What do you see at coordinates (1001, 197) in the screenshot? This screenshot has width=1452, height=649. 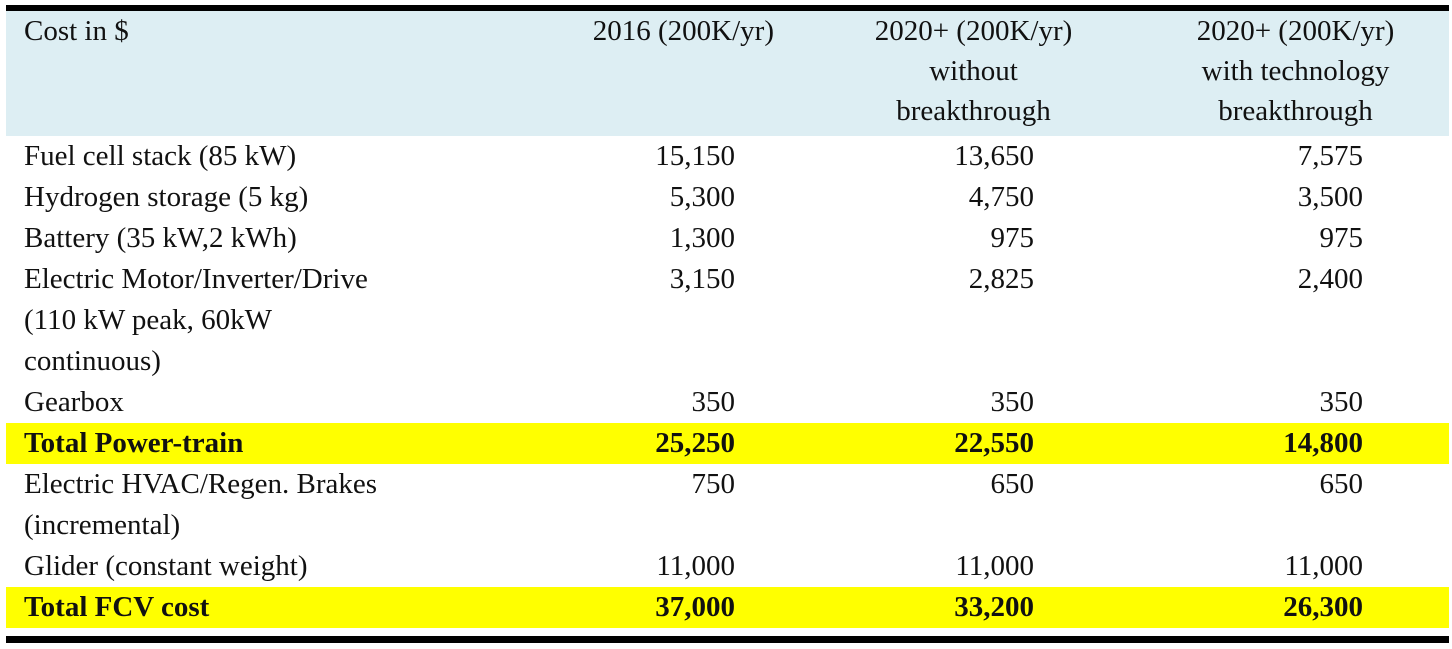 I see `cell-2020-without: 4,750` at bounding box center [1001, 197].